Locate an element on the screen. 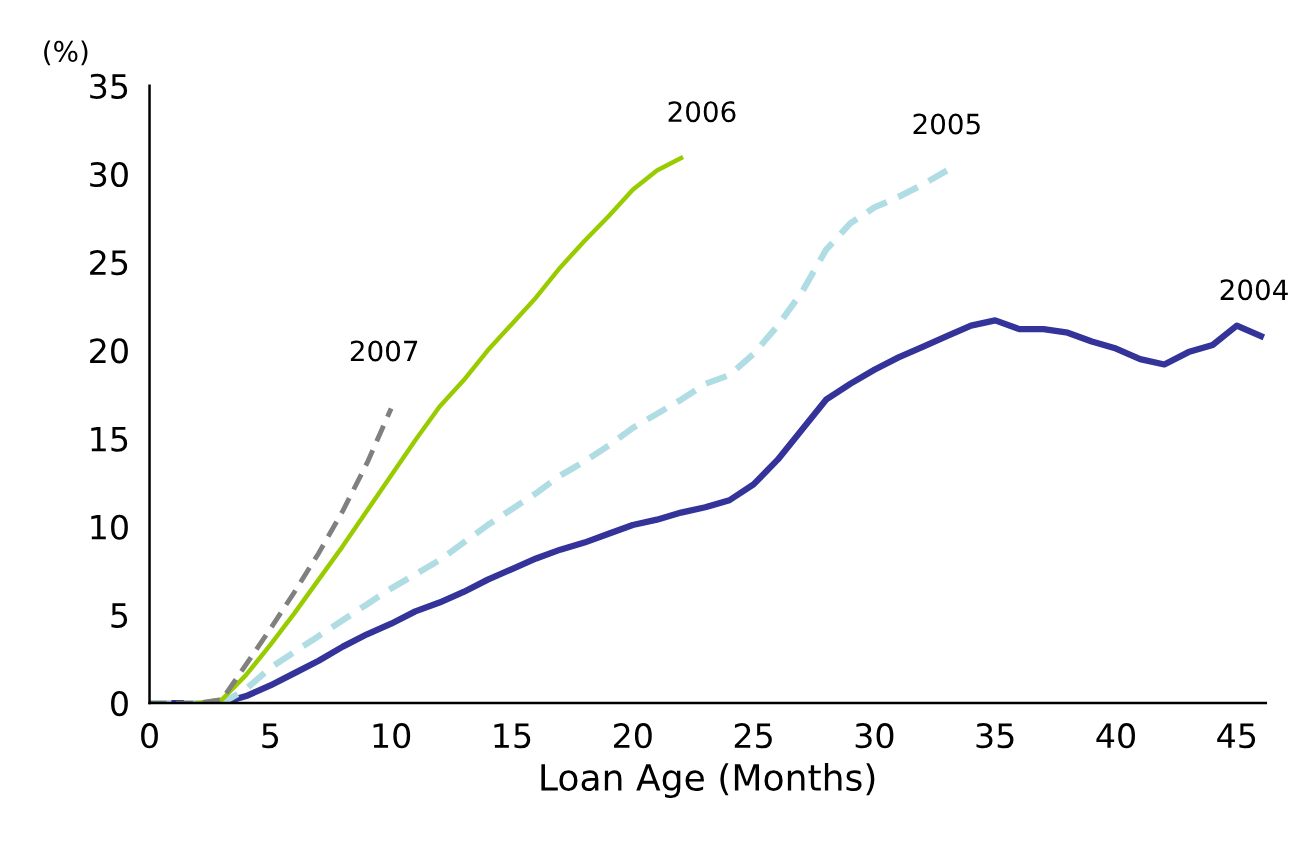 The image size is (1289, 841). x-axis-title: Loan Age (Months) is located at coordinates (708, 781).